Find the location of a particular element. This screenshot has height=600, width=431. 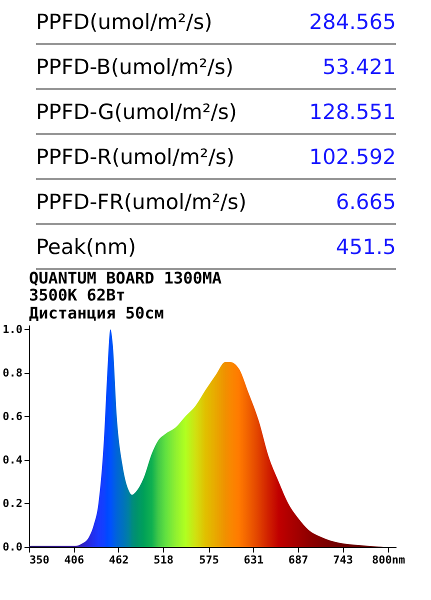

text: PPFD-FR(umol/m²/s) 6.665 is located at coordinates (216, 202).